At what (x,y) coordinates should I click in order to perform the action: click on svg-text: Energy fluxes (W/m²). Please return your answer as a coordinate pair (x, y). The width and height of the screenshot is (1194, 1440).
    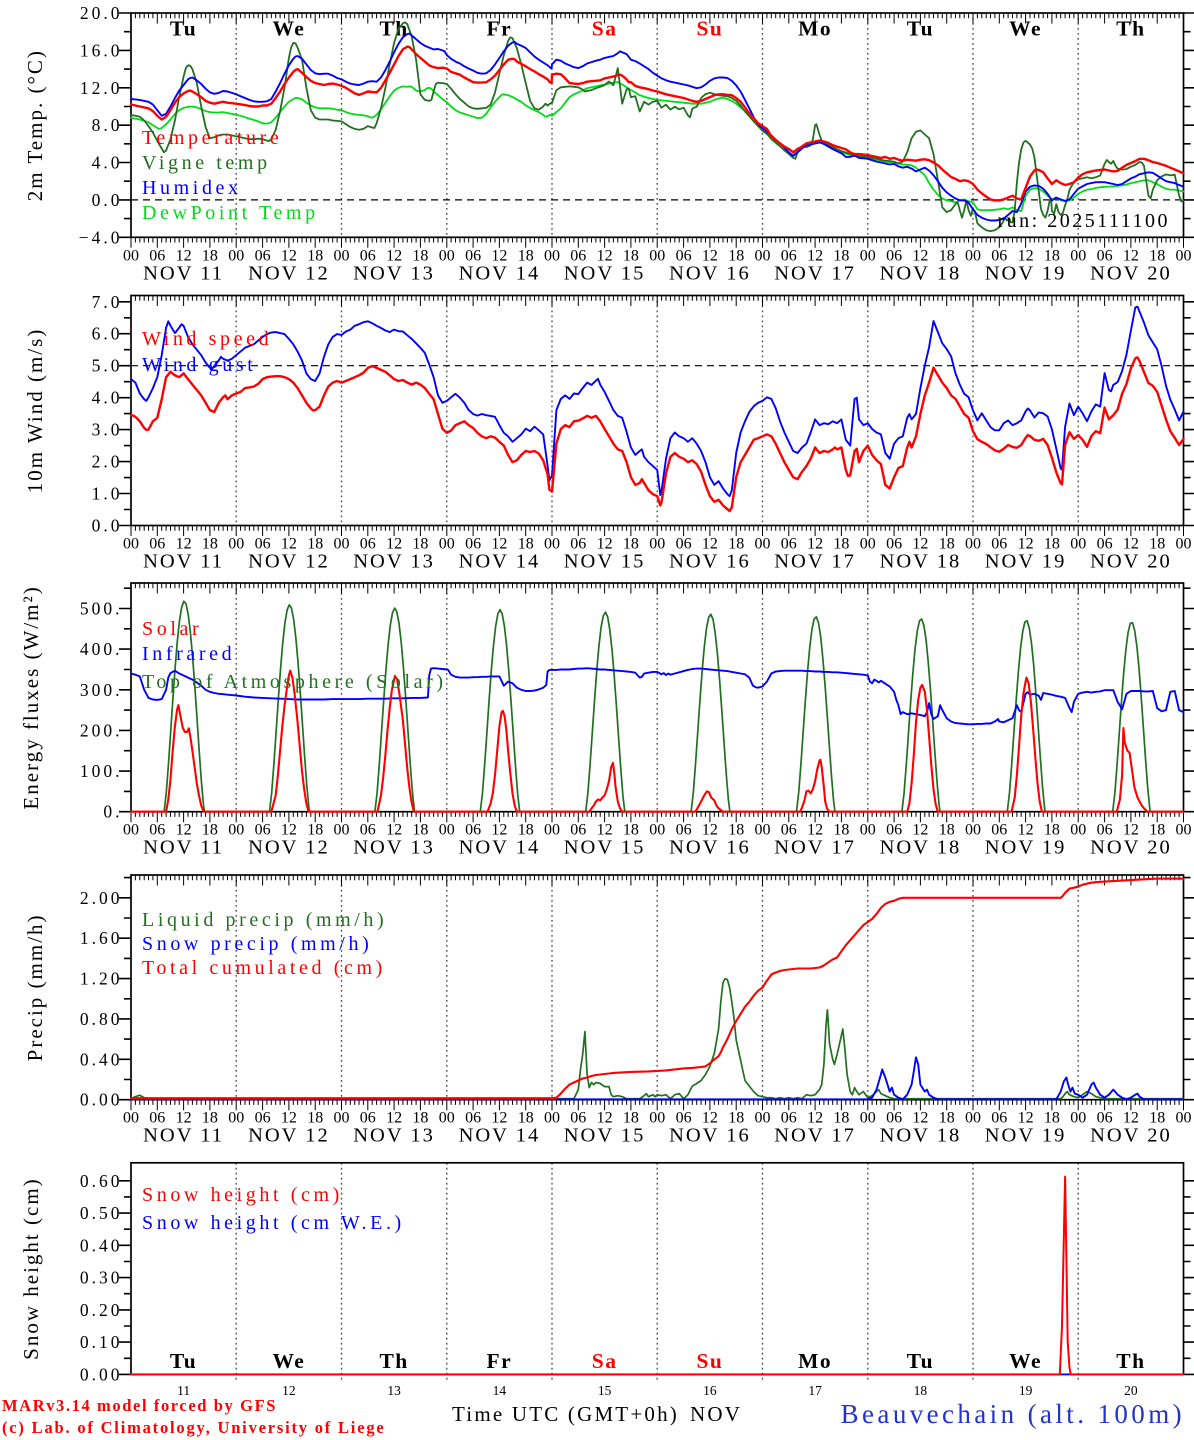
    Looking at the image, I should click on (31, 697).